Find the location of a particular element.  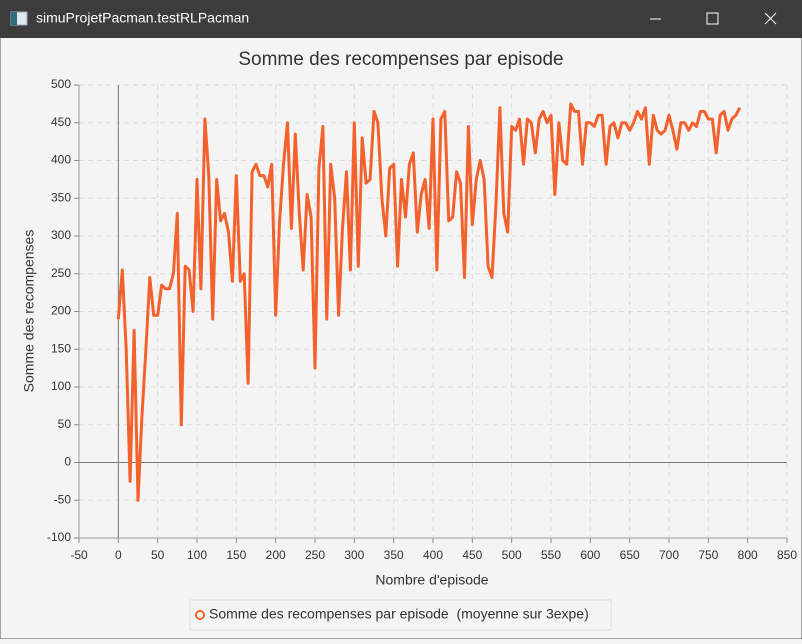

y-tick-label: 450 is located at coordinates (61, 122).